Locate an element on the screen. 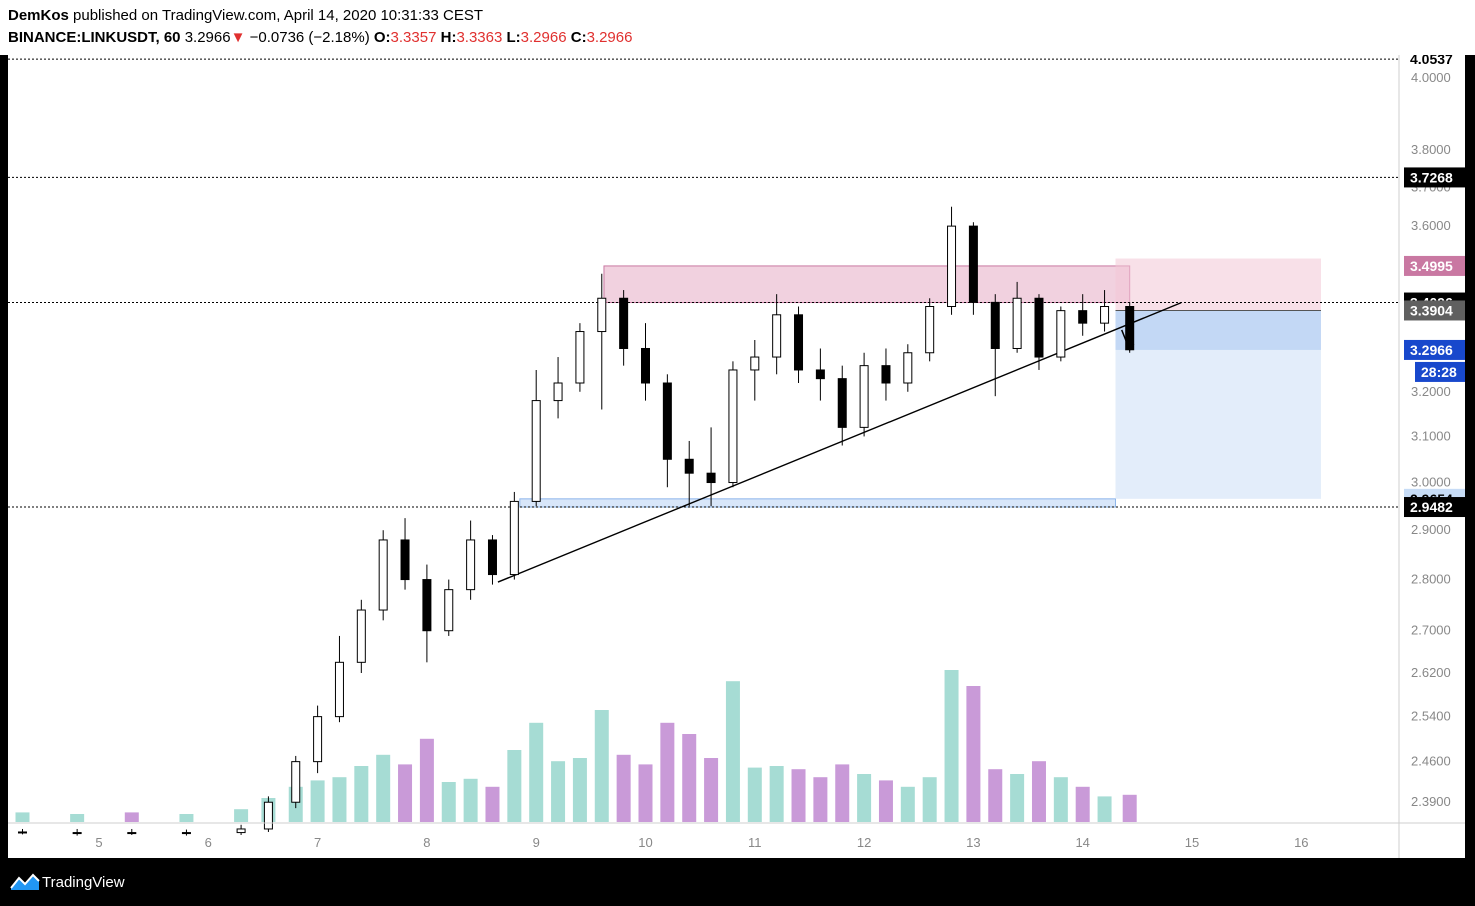 This screenshot has width=1475, height=906. high-label: H: is located at coordinates (448, 37).